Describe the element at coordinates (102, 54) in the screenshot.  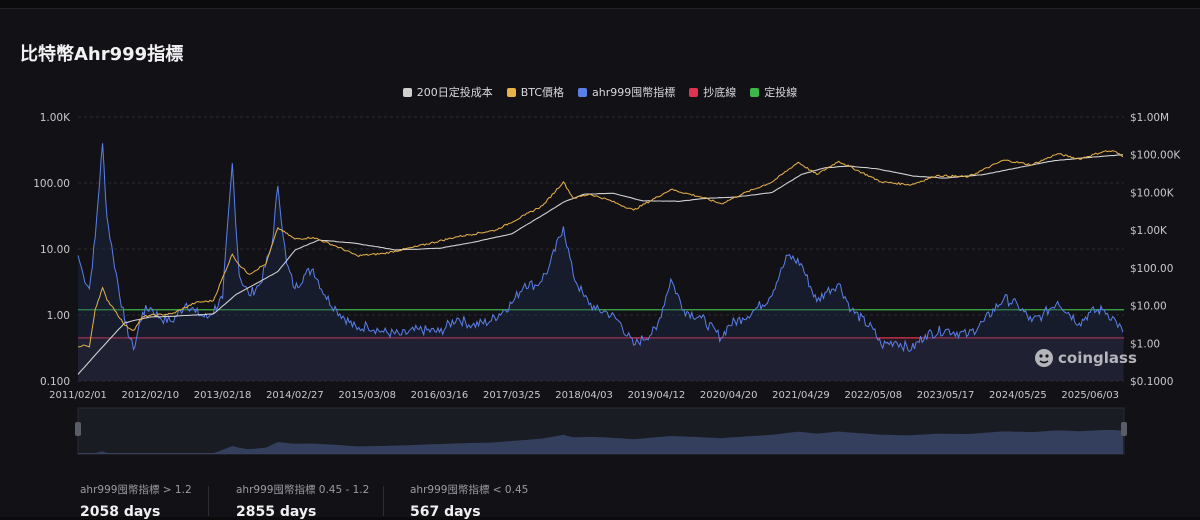
I see `page-title: 比特幣Ahr999指標` at that location.